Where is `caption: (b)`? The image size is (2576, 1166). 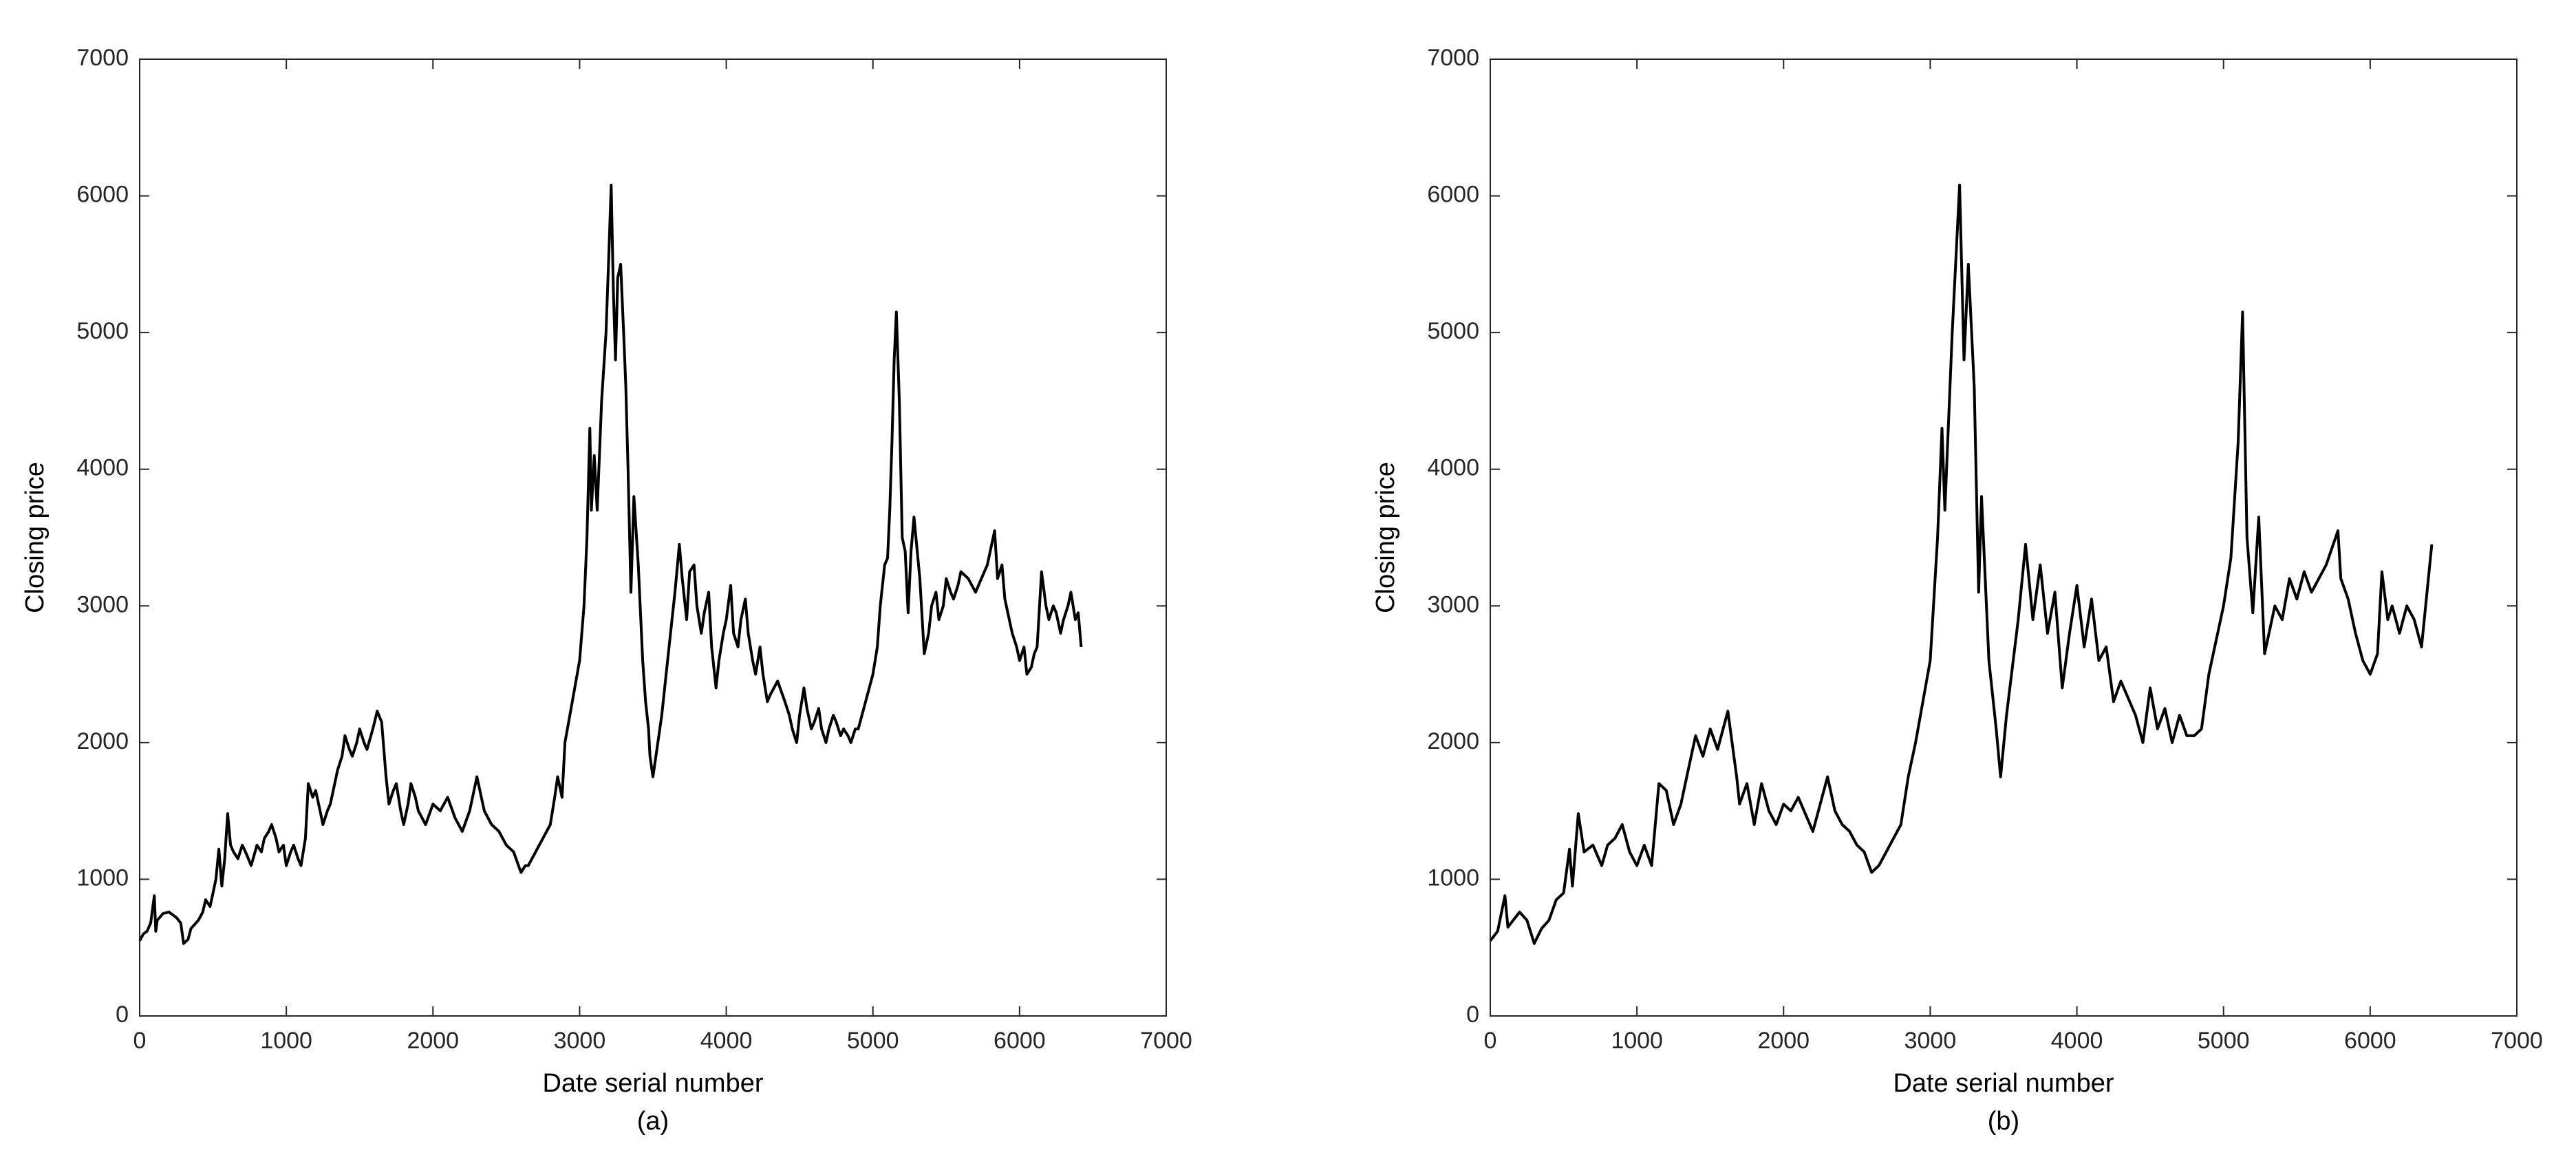
caption: (b) is located at coordinates (2004, 1121).